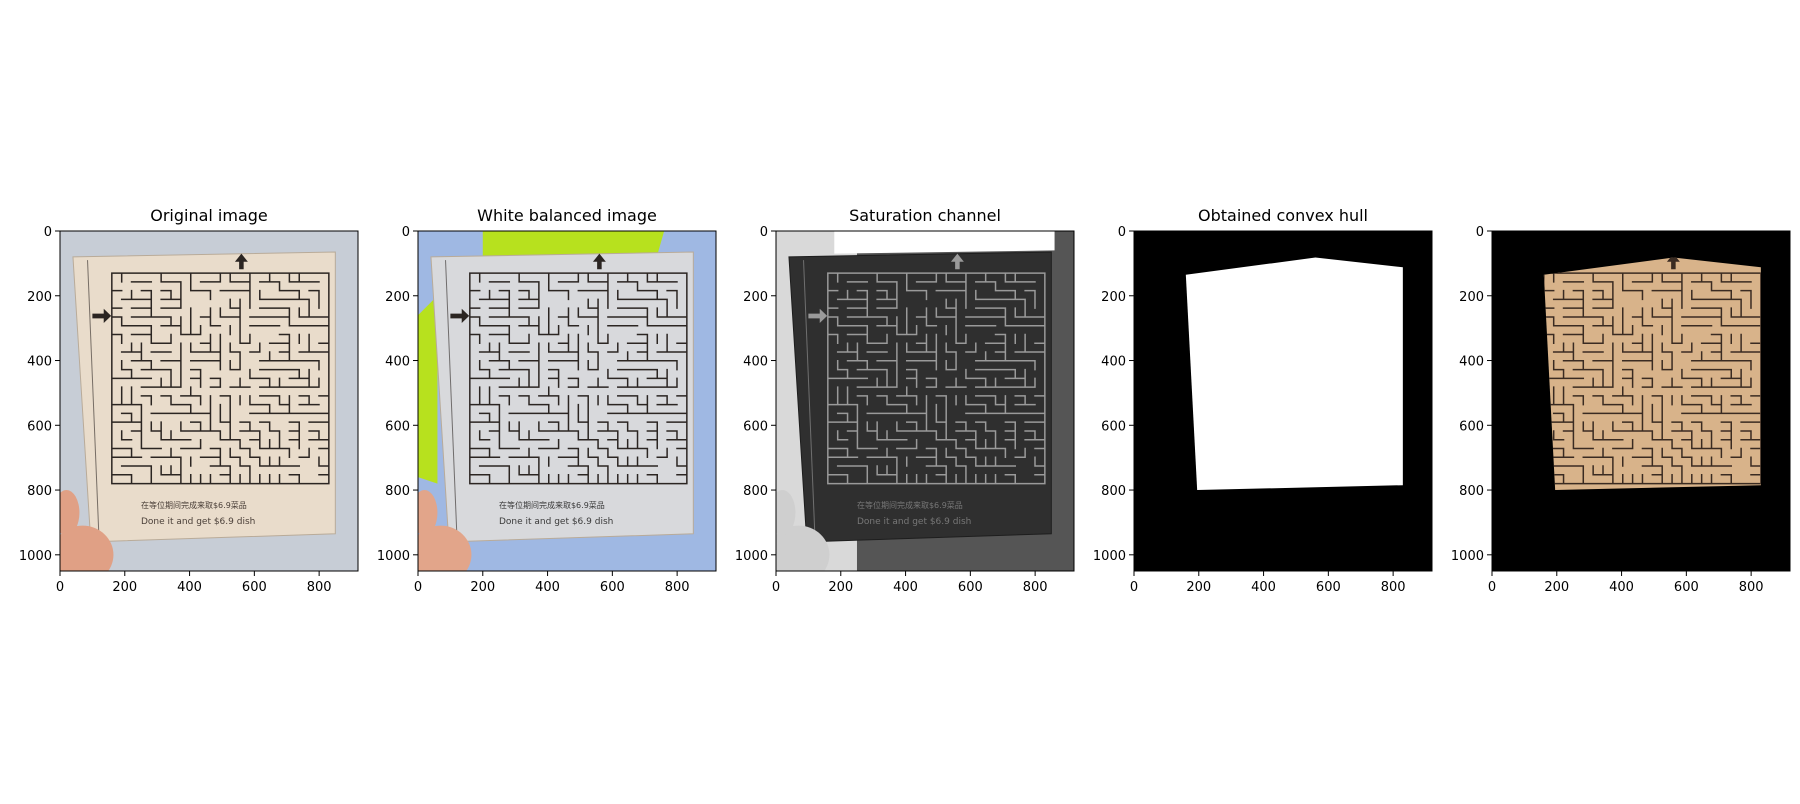 The image size is (1800, 804). I want to click on green-patch, so click(427, 390).